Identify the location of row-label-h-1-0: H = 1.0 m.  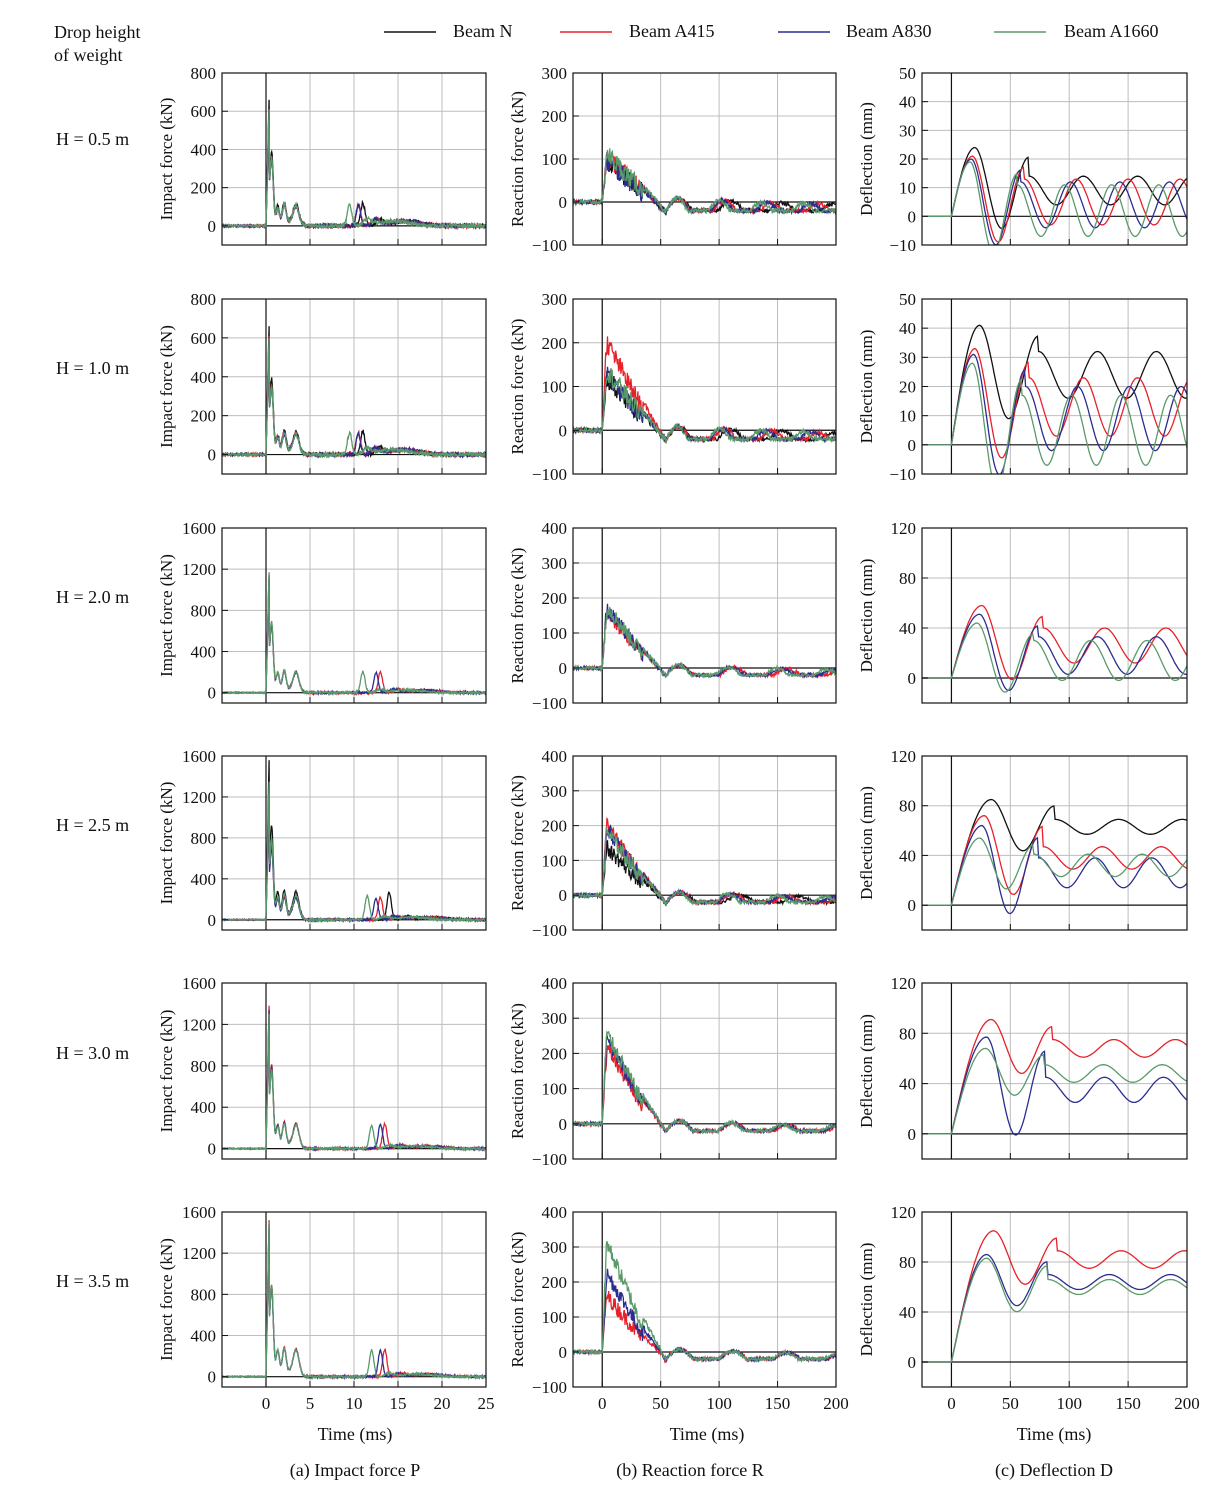
(92, 368).